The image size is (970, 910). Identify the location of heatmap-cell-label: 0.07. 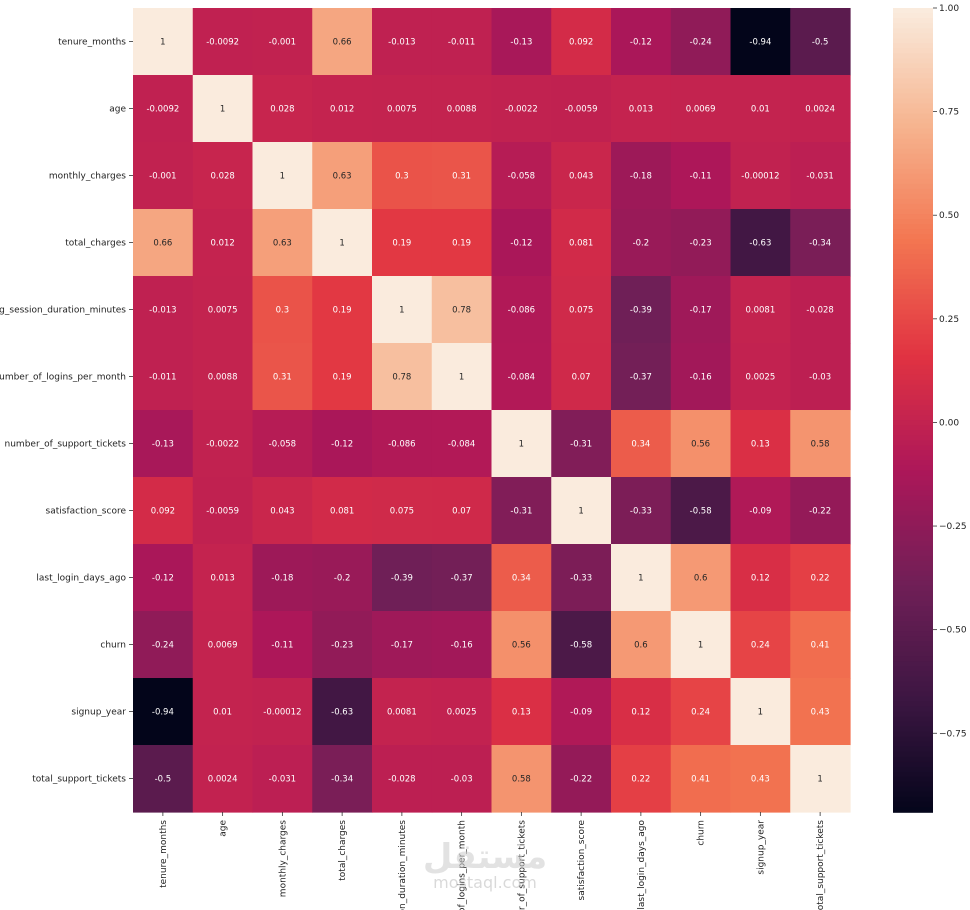
(461, 512).